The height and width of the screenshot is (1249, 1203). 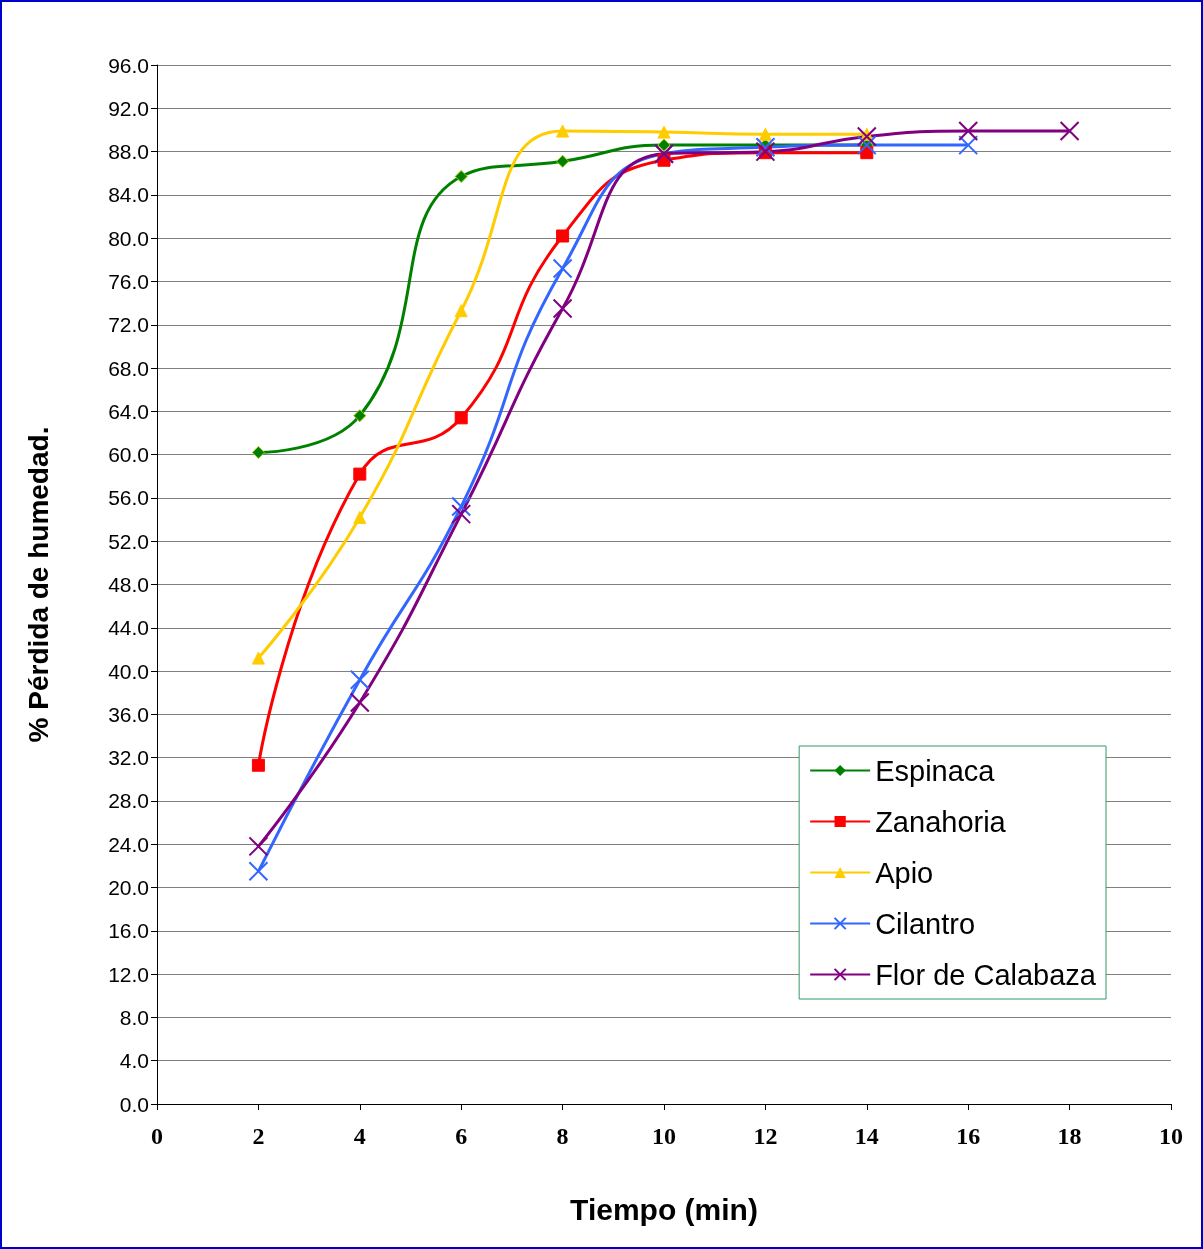 I want to click on x-tick-label: 6, so click(x=461, y=1136).